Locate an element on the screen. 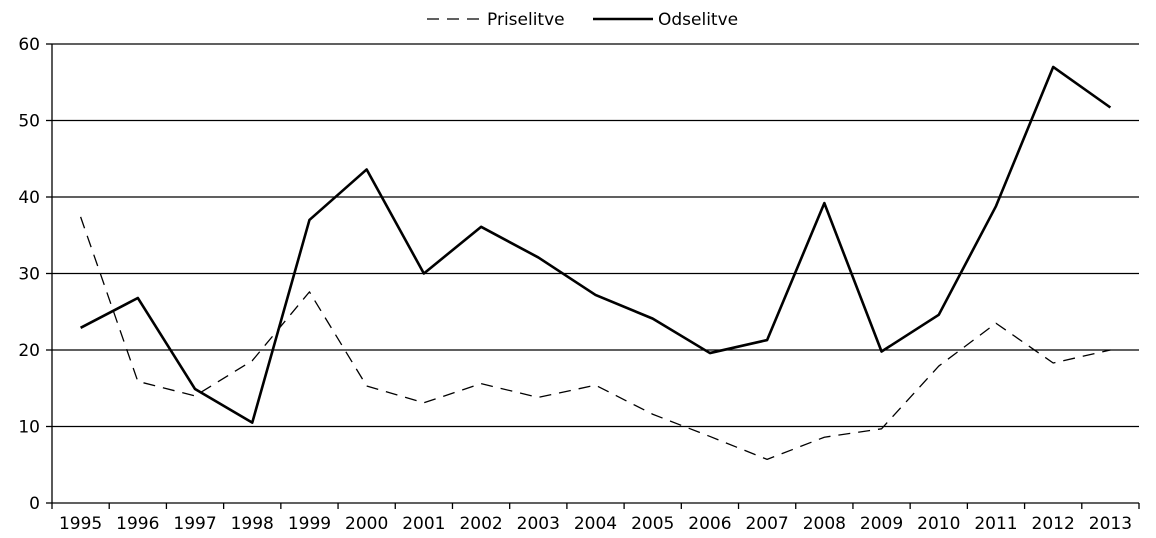 The image size is (1156, 538). point-odselitve-1998 is located at coordinates (252, 423).